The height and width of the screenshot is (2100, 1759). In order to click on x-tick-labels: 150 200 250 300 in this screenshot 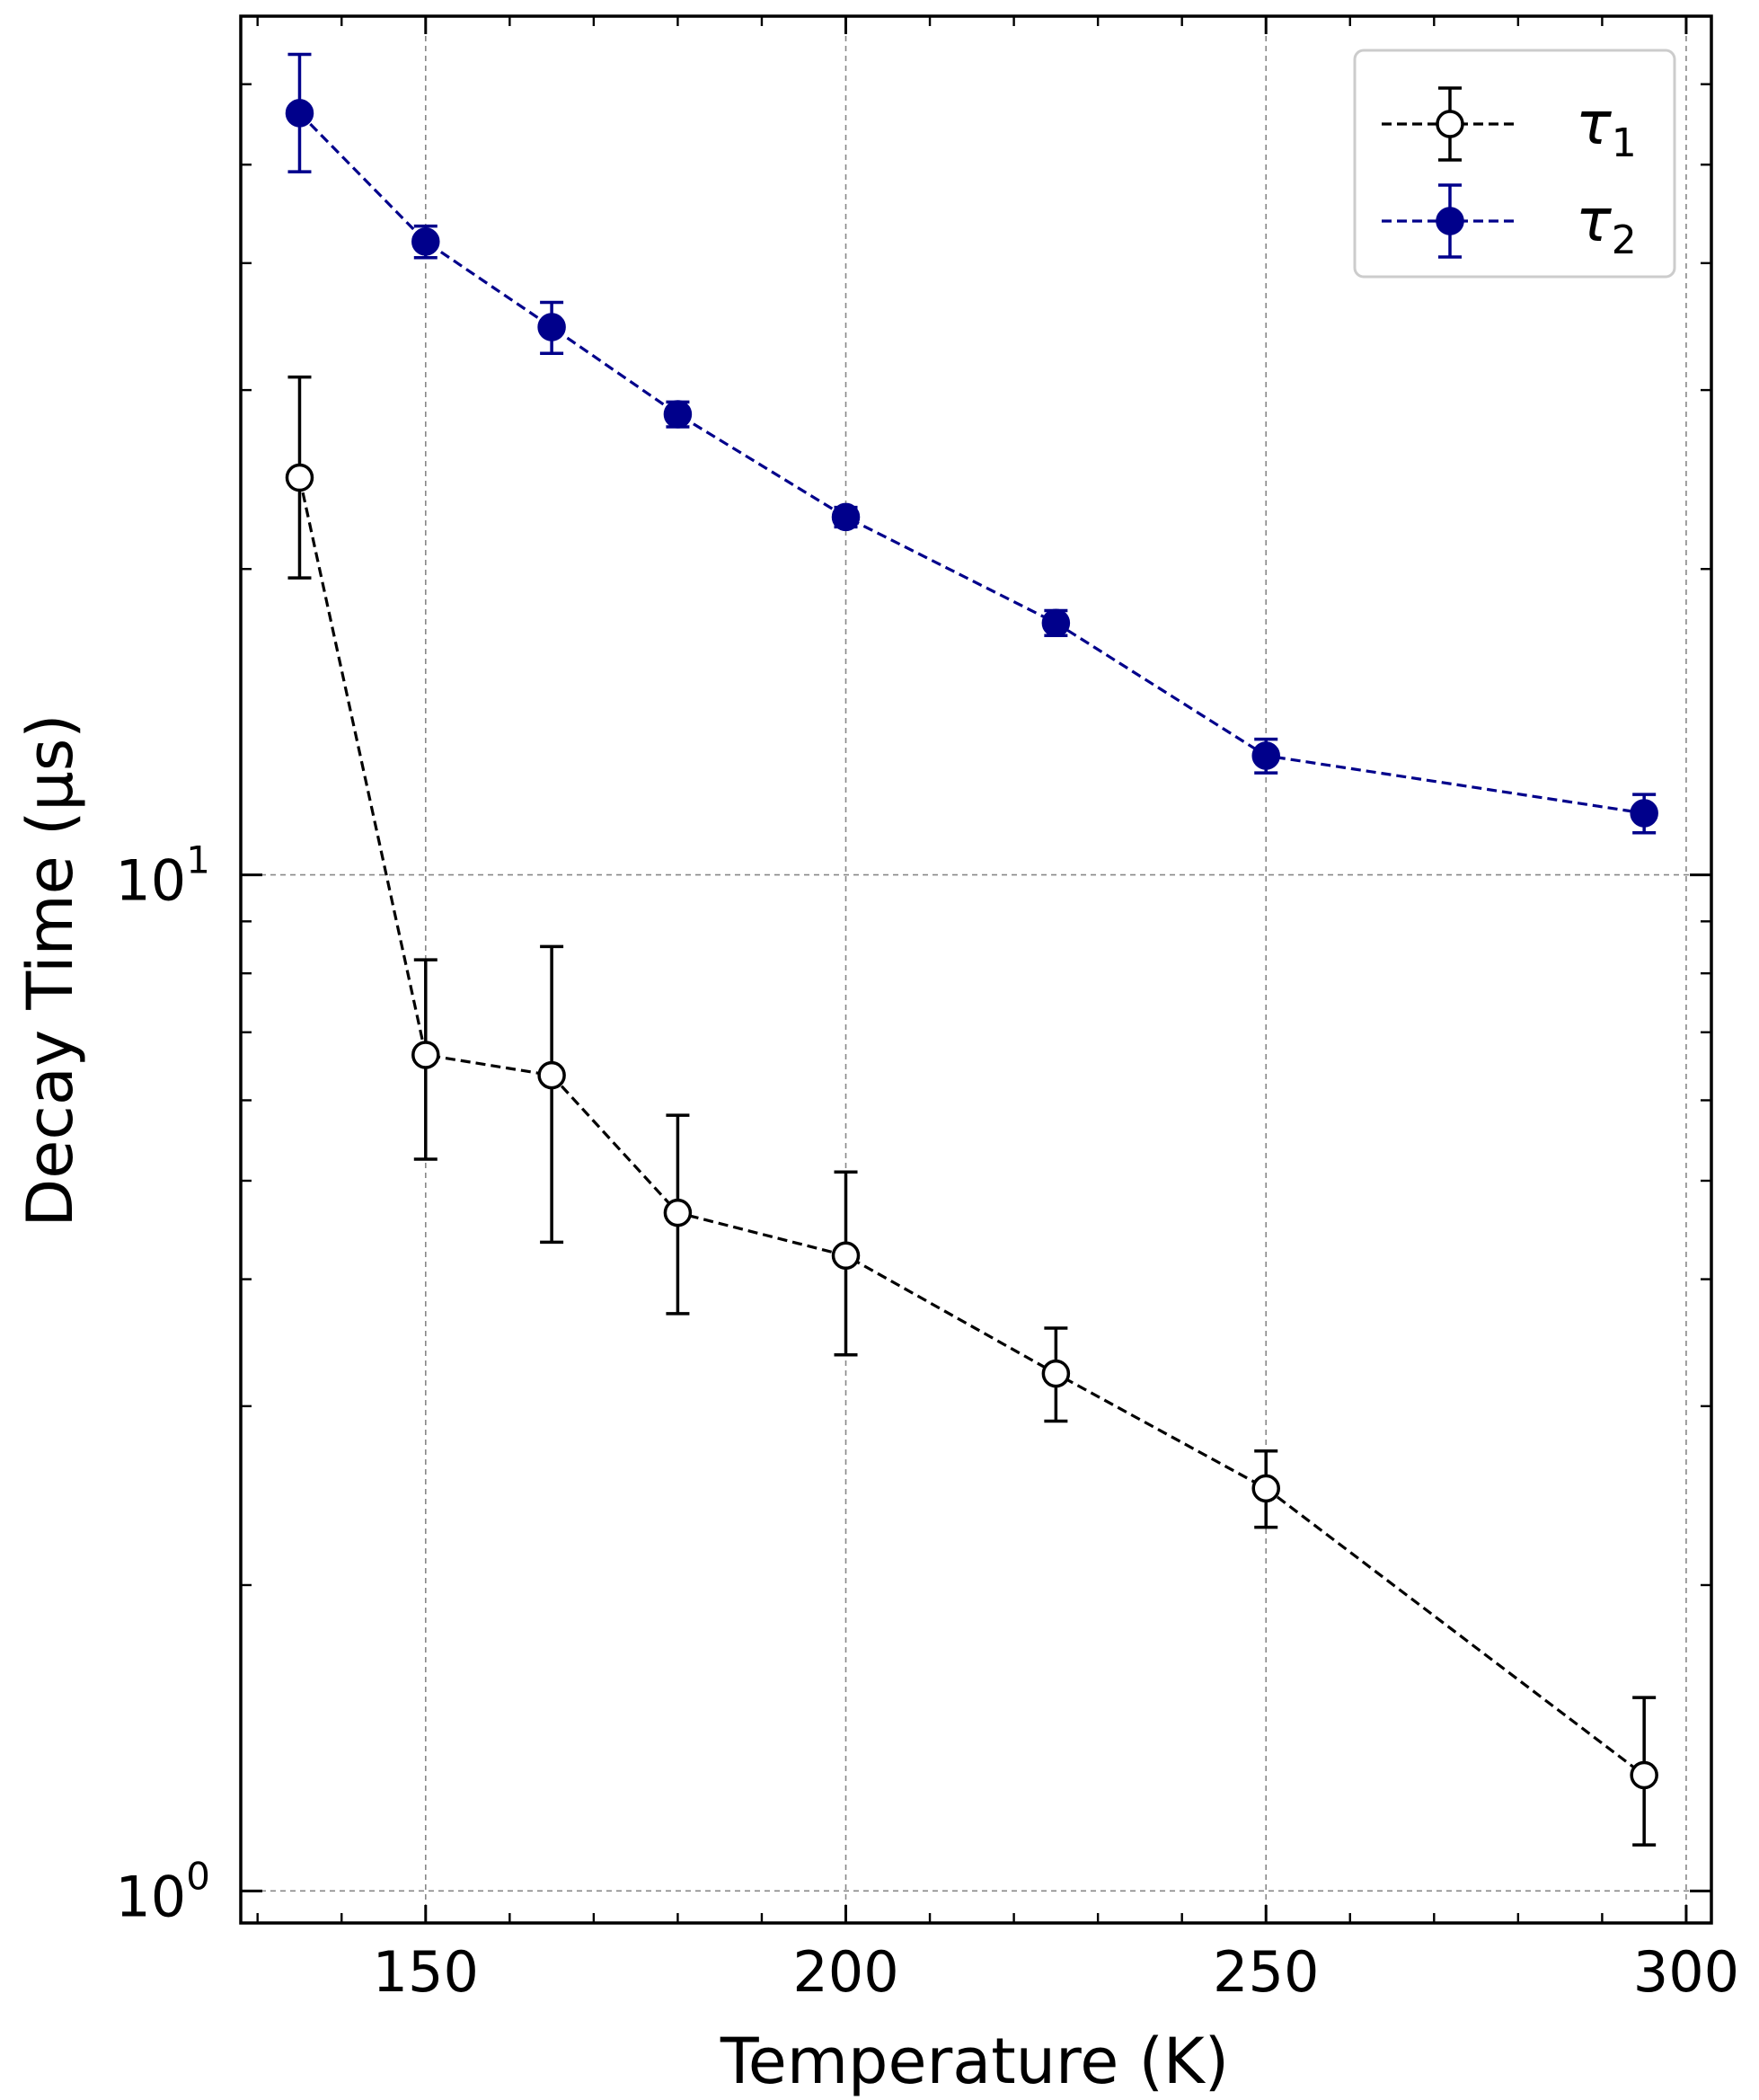, I will do `click(1056, 1972)`.